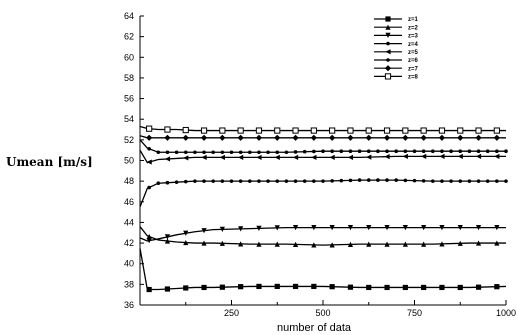 The height and width of the screenshot is (335, 517). Describe the element at coordinates (413, 53) in the screenshot. I see `legend-label: z=5` at that location.